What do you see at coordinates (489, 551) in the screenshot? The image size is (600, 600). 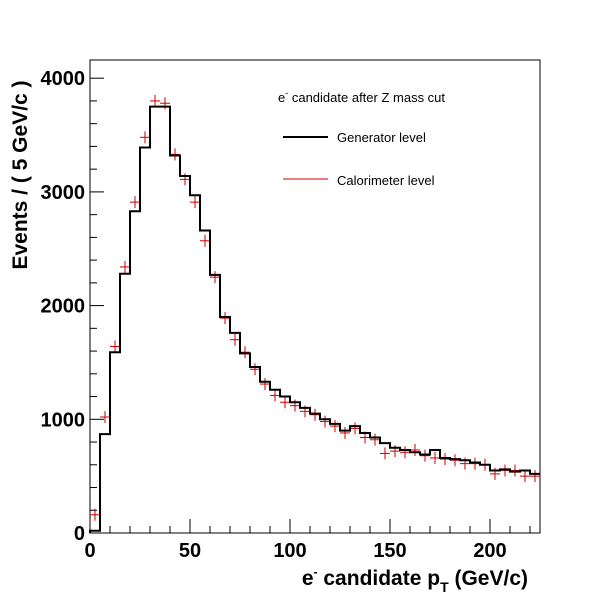 I see `x-tick-label: 200` at bounding box center [489, 551].